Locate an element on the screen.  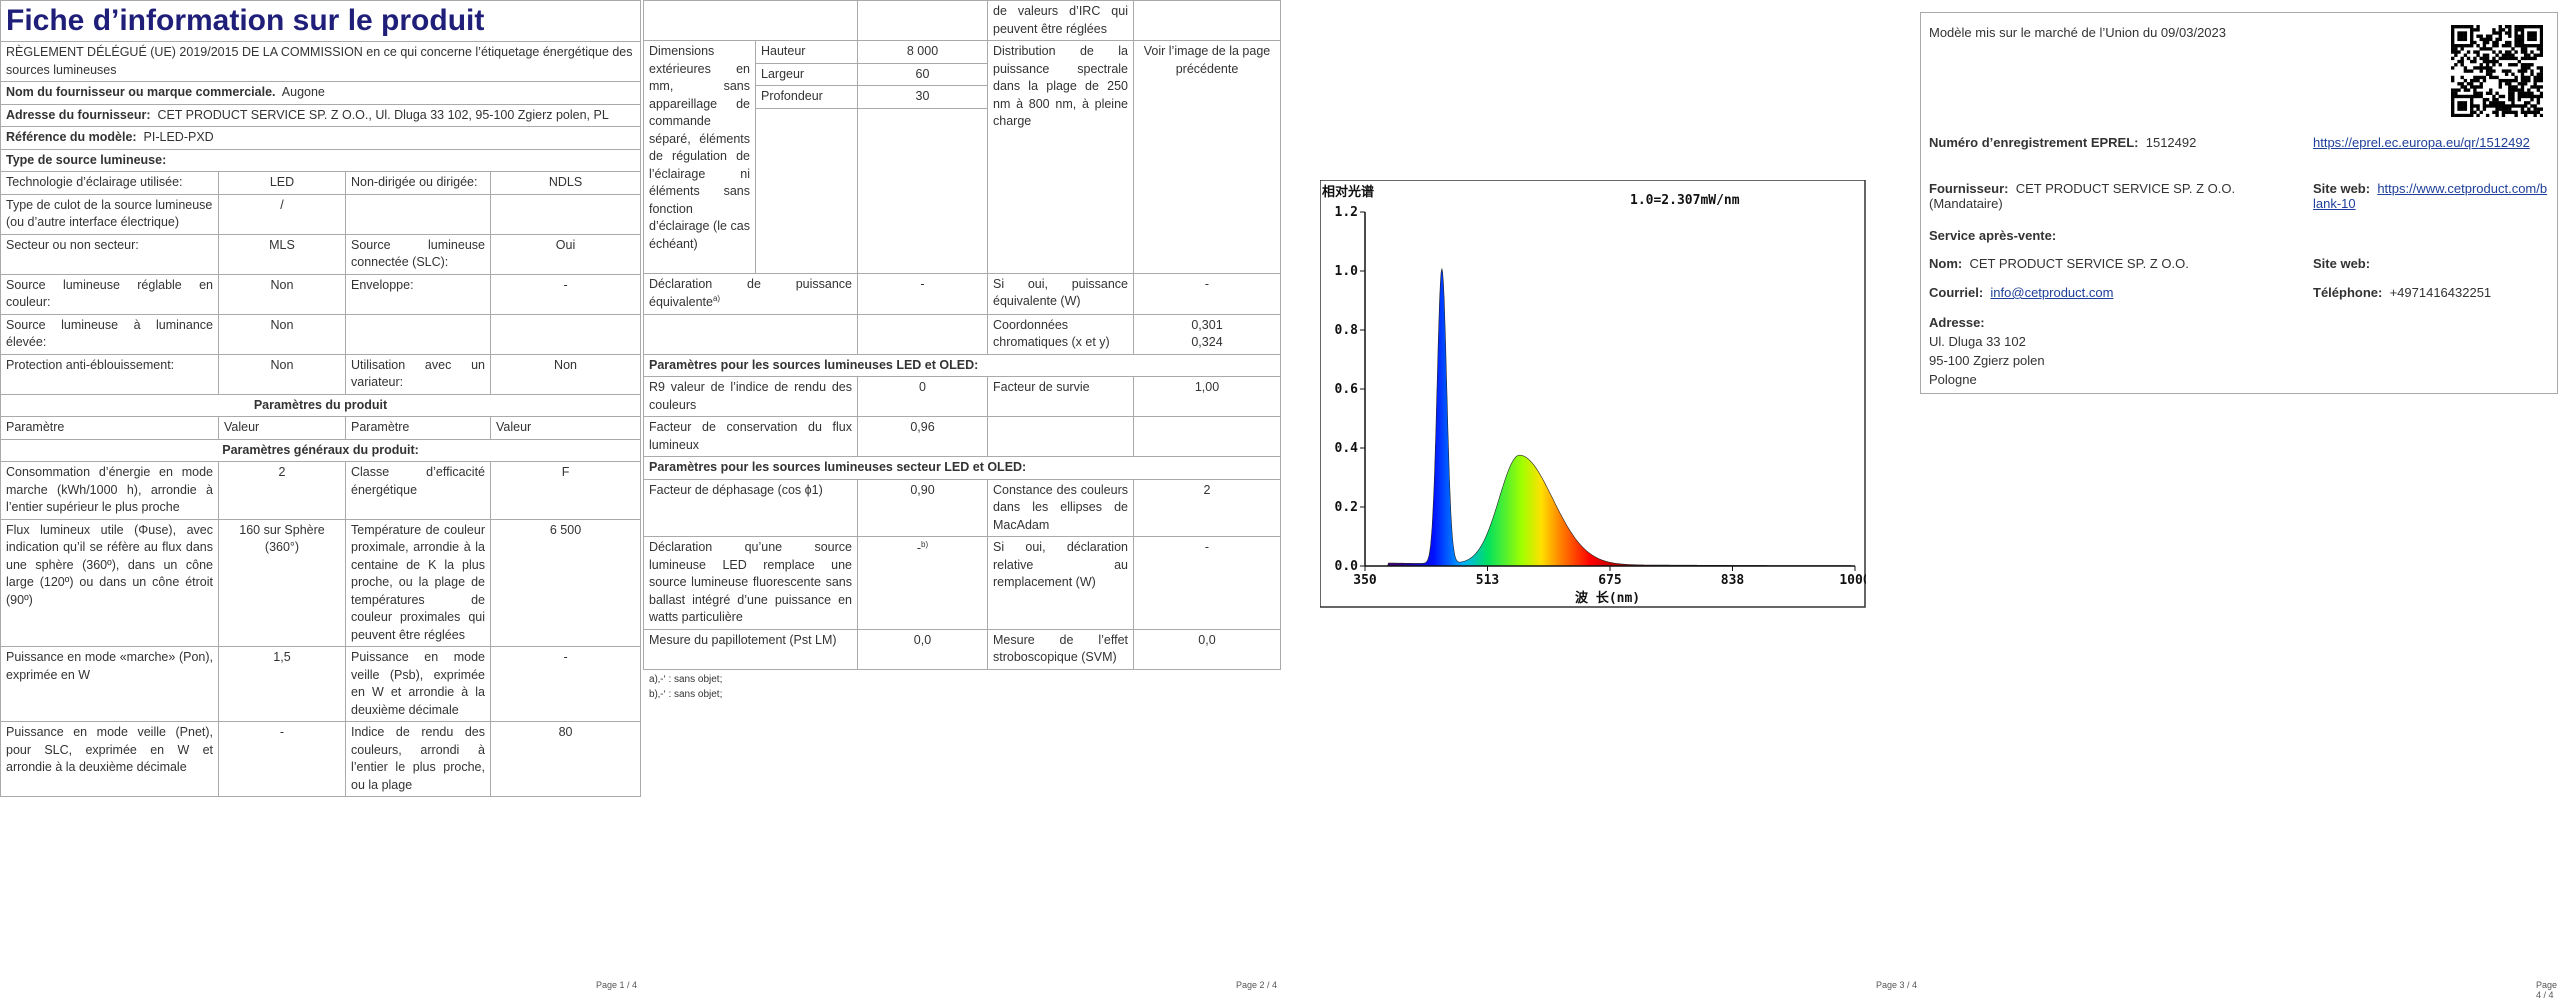
table-cell: LED is located at coordinates (282, 183).